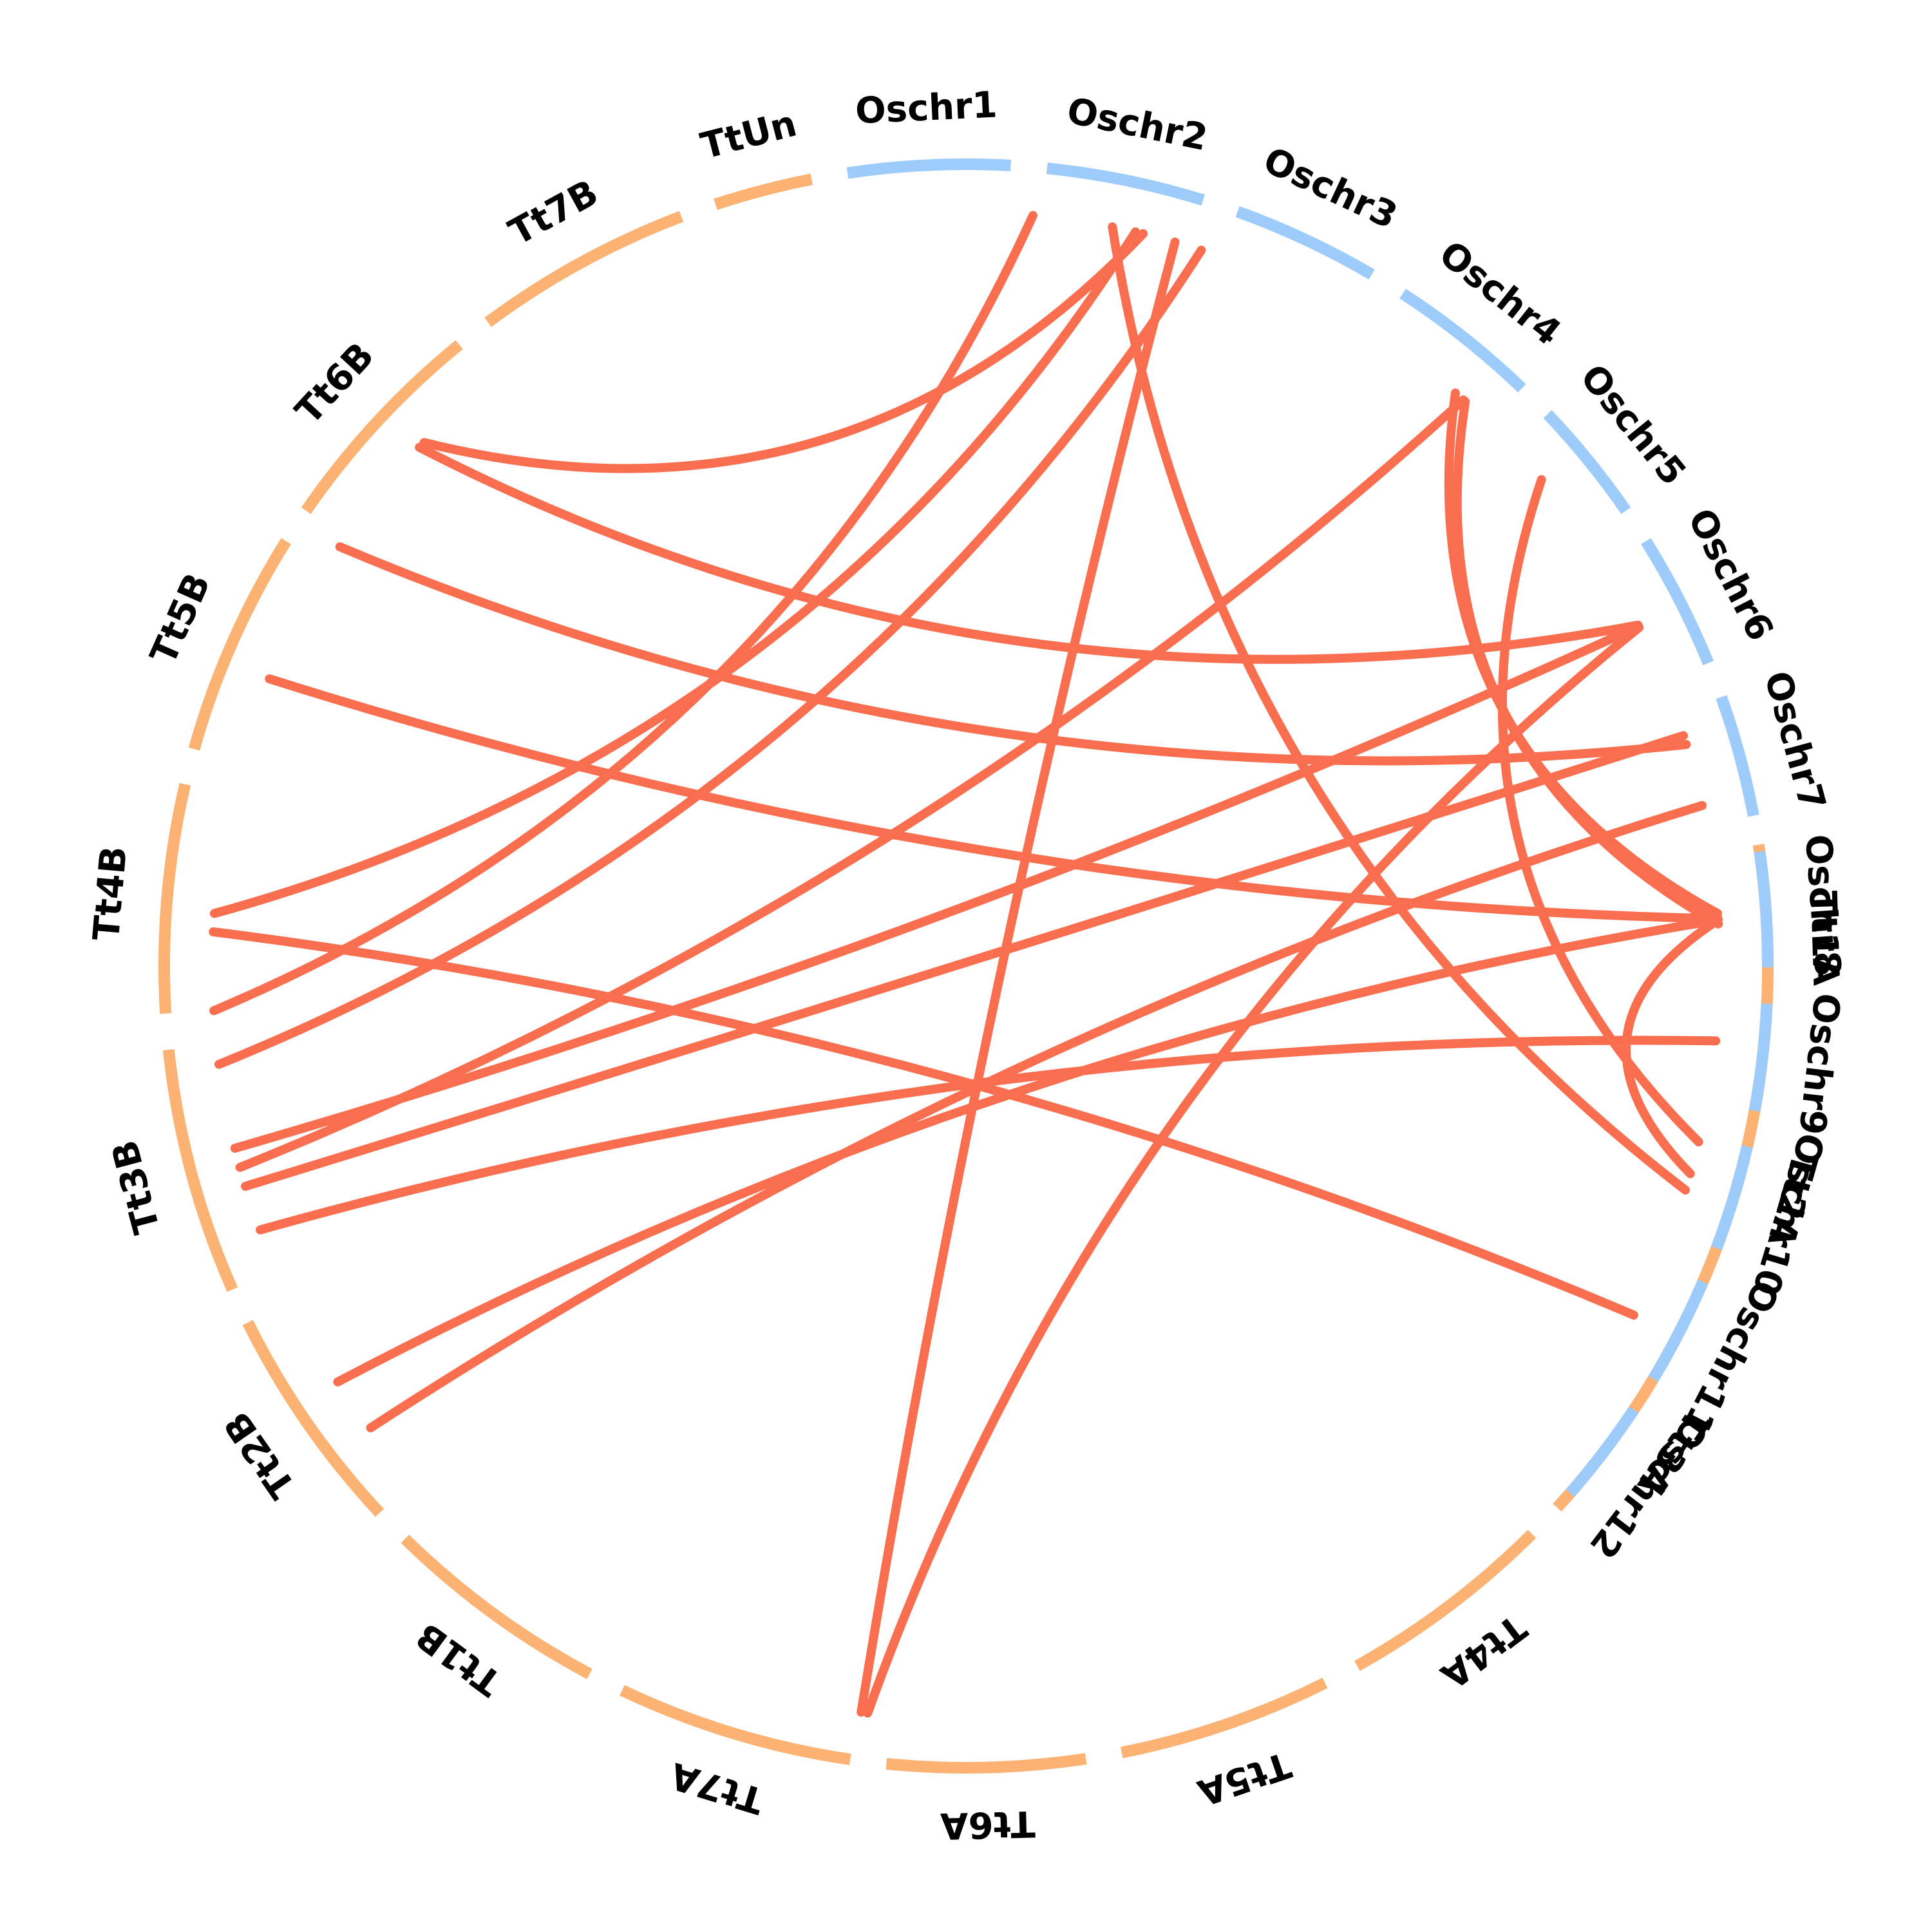  I want to click on ideogram-oschr4, so click(1463, 341).